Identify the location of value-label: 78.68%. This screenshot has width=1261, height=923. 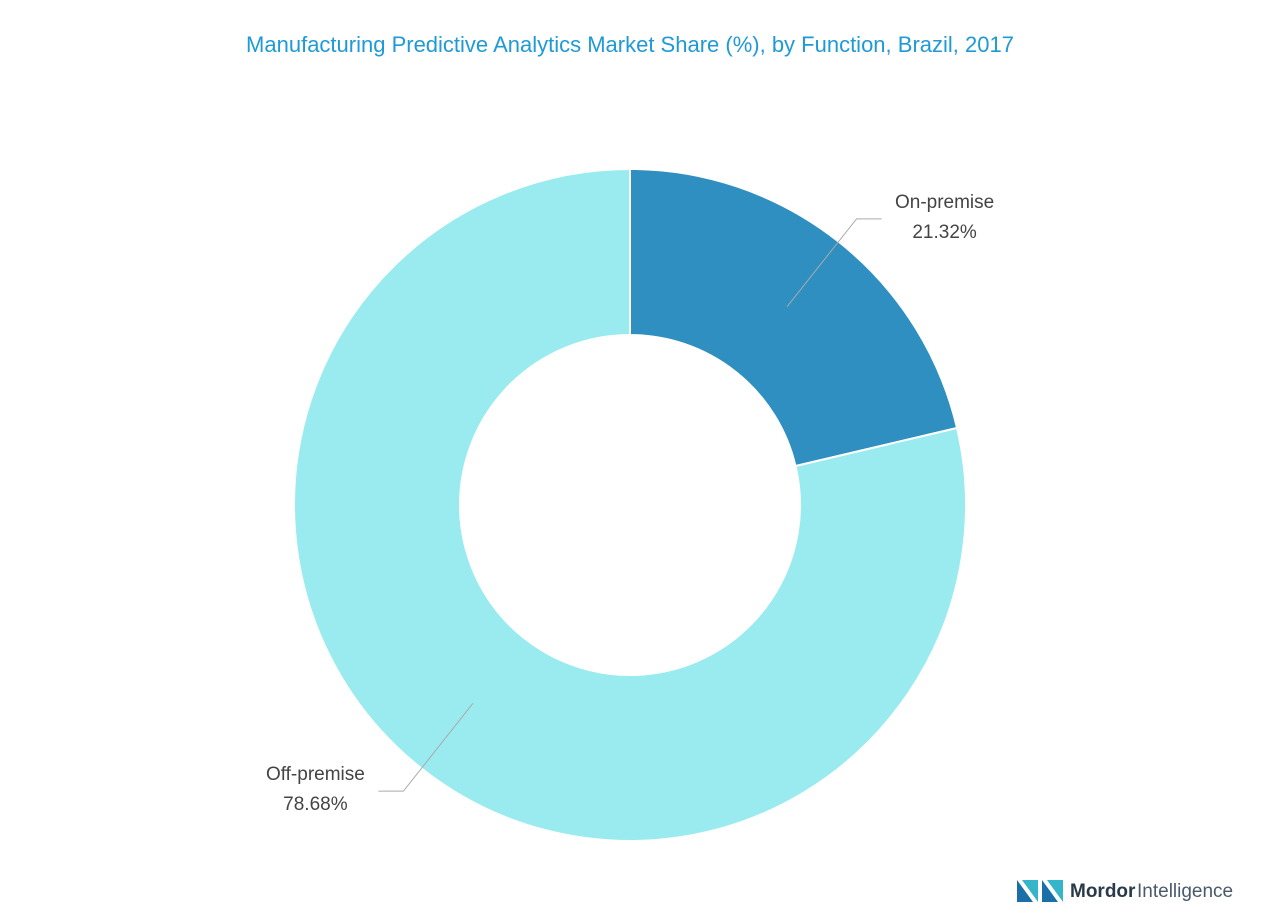
(315, 804).